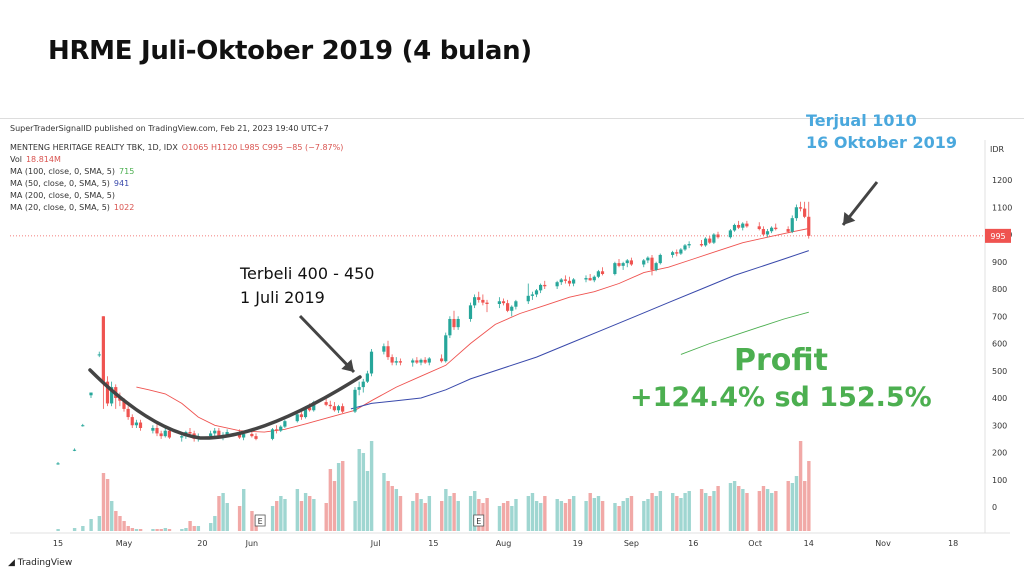  I want to click on y-tick-label: 1200, so click(1002, 180).